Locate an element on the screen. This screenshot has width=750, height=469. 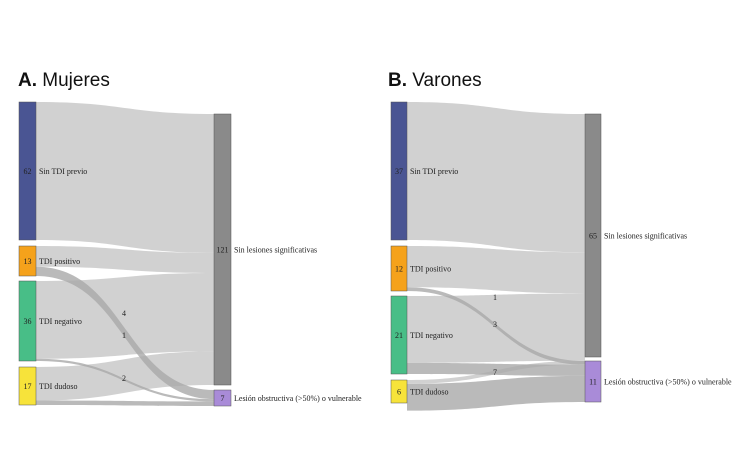
source-node-value: 13 is located at coordinates (28, 261).